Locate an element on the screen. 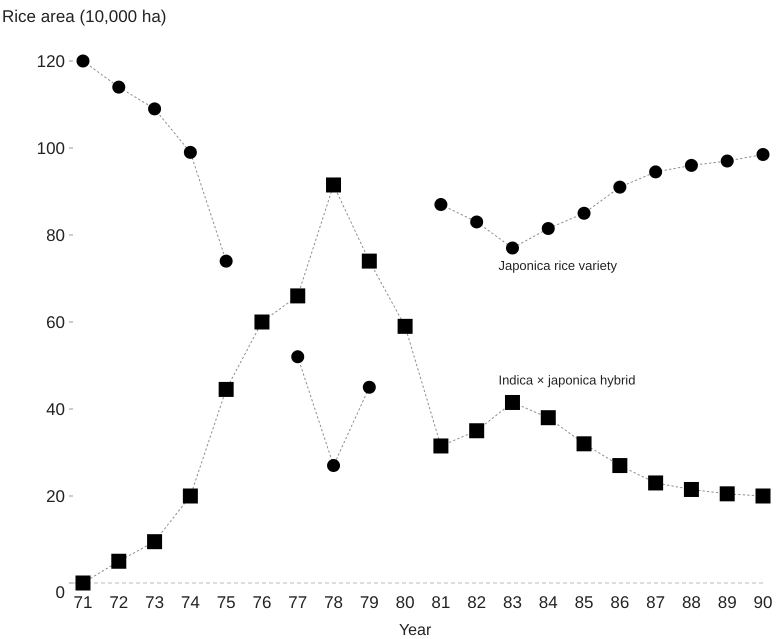 This screenshot has width=781, height=639. y-tick-label: 20 is located at coordinates (55, 496).